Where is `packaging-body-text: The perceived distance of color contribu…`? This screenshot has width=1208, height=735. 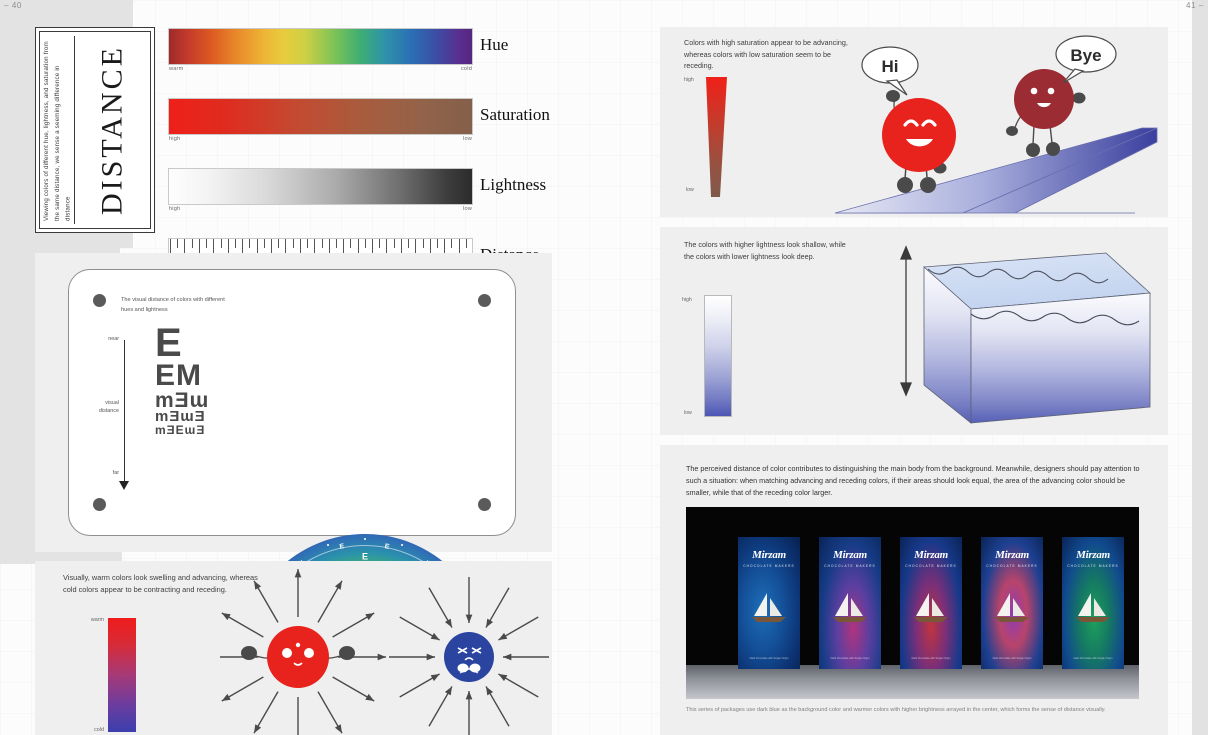 packaging-body-text: The perceived distance of color contribu… is located at coordinates (913, 481).